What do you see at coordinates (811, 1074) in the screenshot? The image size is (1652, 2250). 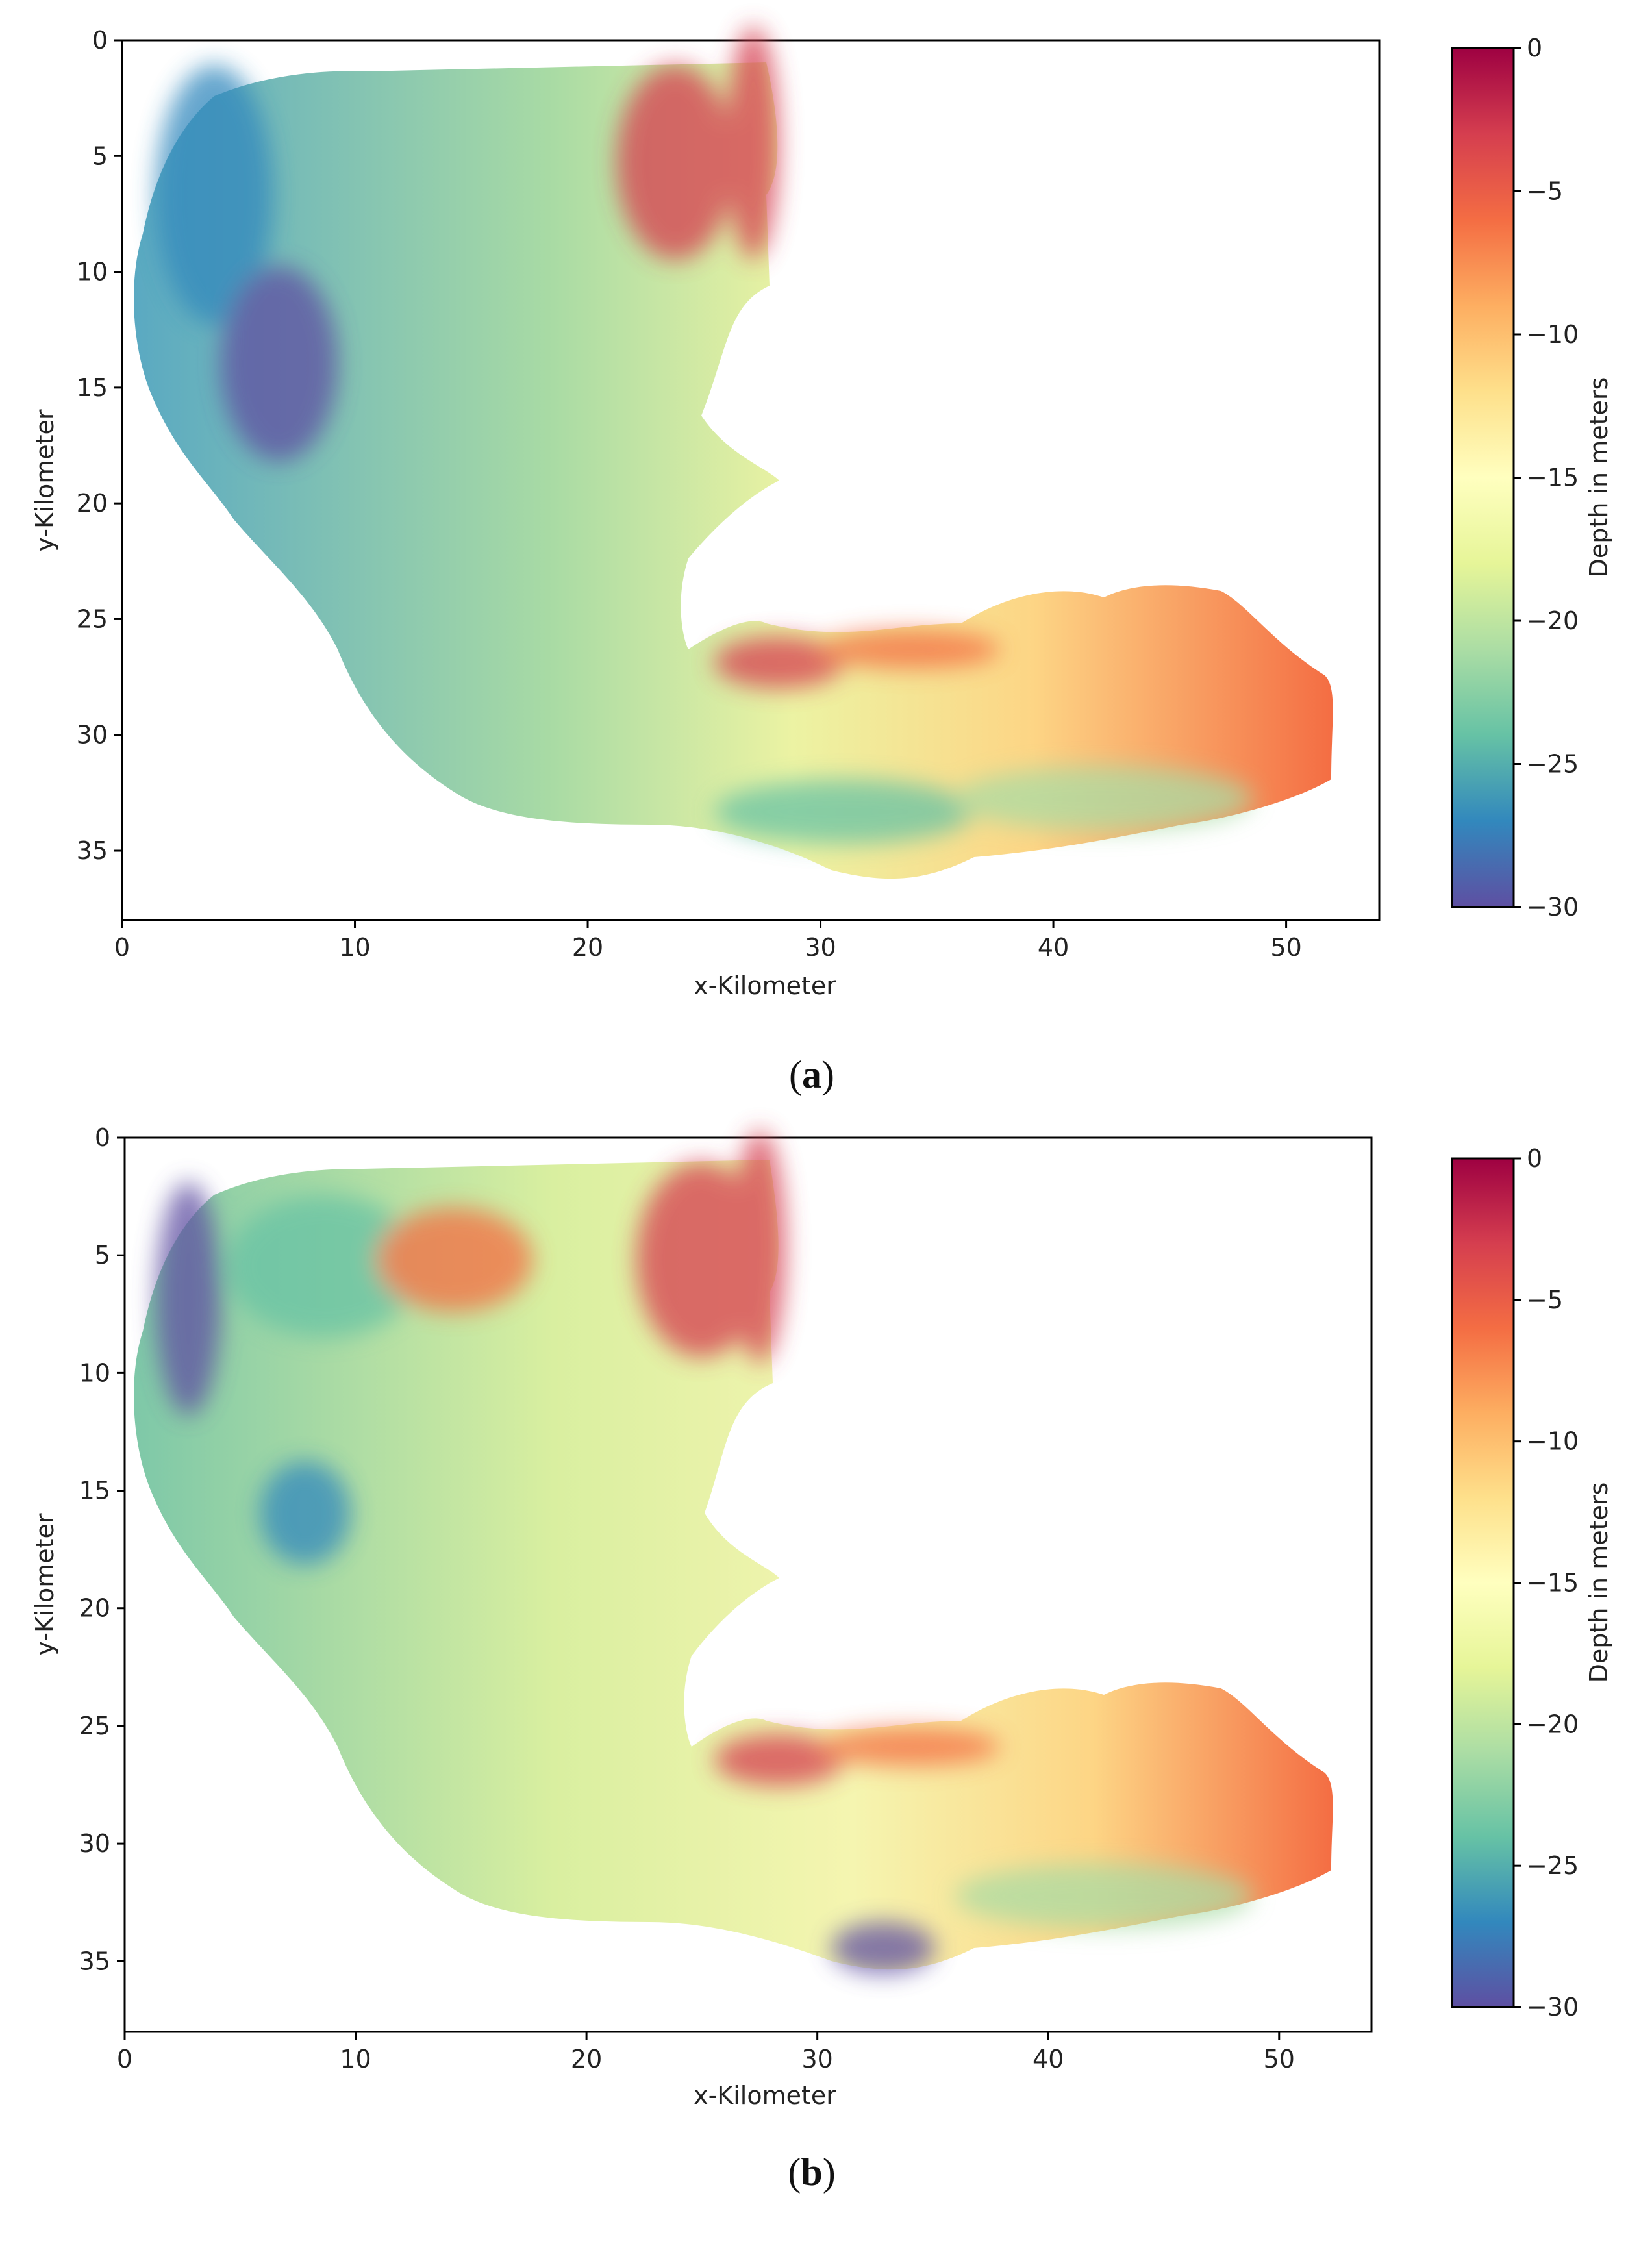 I see `panel-caption: (a)` at bounding box center [811, 1074].